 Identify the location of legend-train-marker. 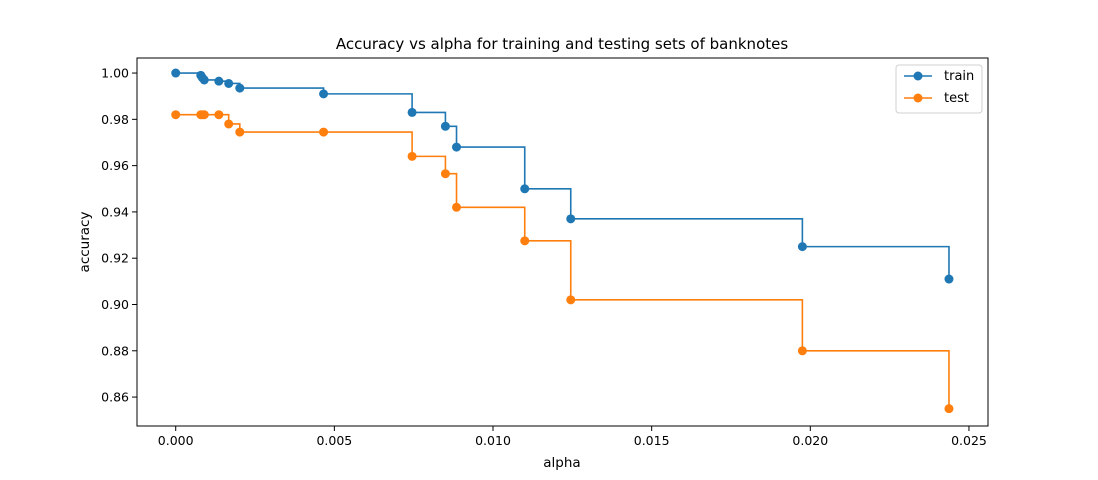
(918, 76).